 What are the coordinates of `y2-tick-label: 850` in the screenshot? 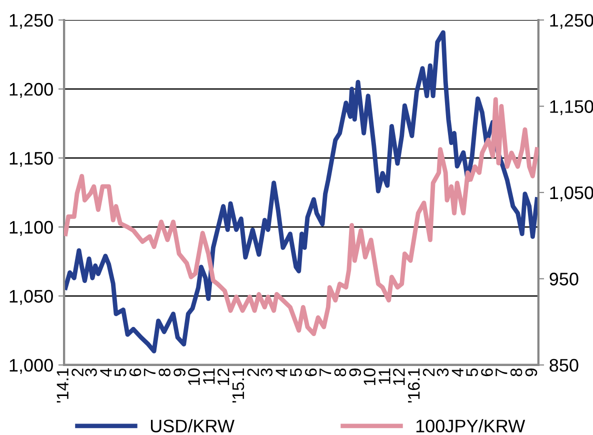 It's located at (564, 365).